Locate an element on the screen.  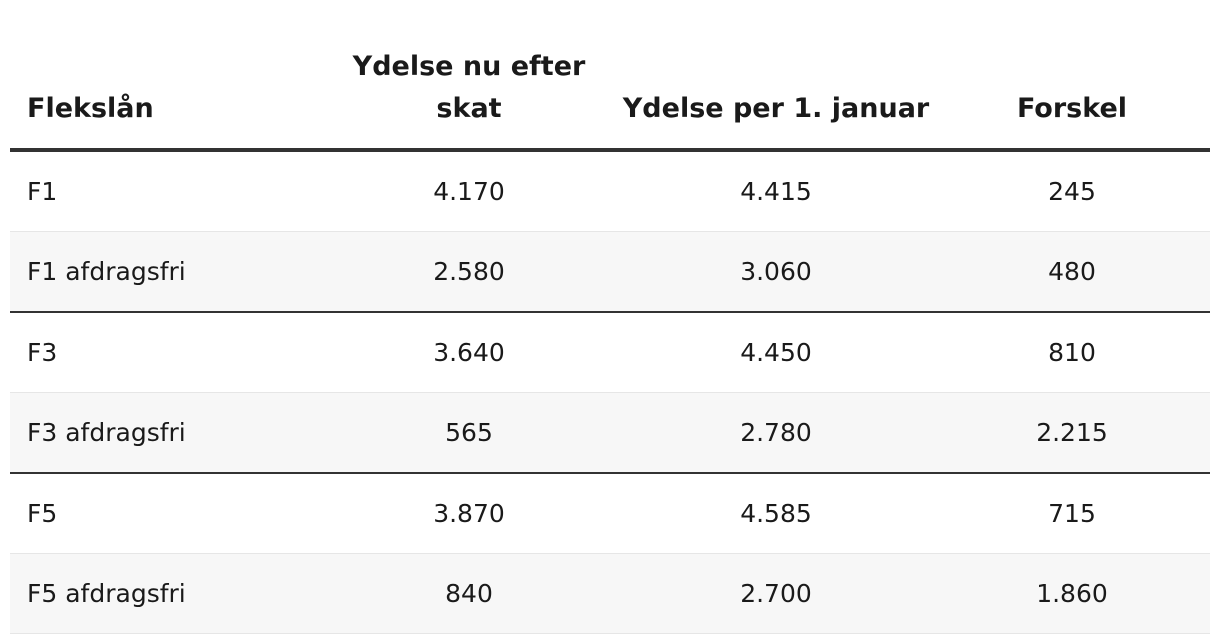
column-header: Flekslån is located at coordinates (165, 96).